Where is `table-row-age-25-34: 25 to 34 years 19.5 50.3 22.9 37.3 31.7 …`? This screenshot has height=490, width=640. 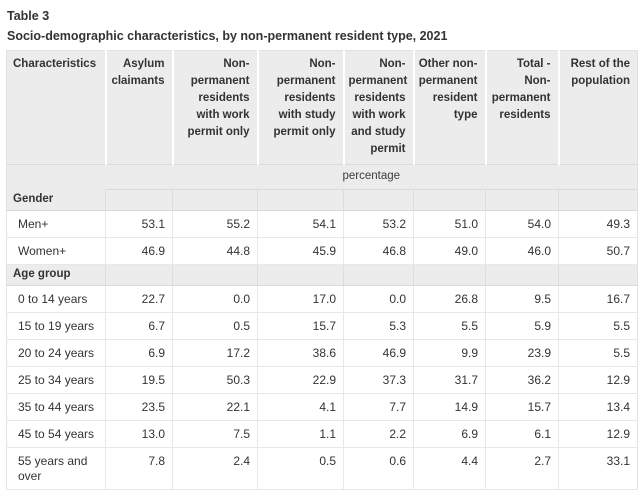
table-row-age-25-34: 25 to 34 years 19.5 50.3 22.9 37.3 31.7 … is located at coordinates (322, 380).